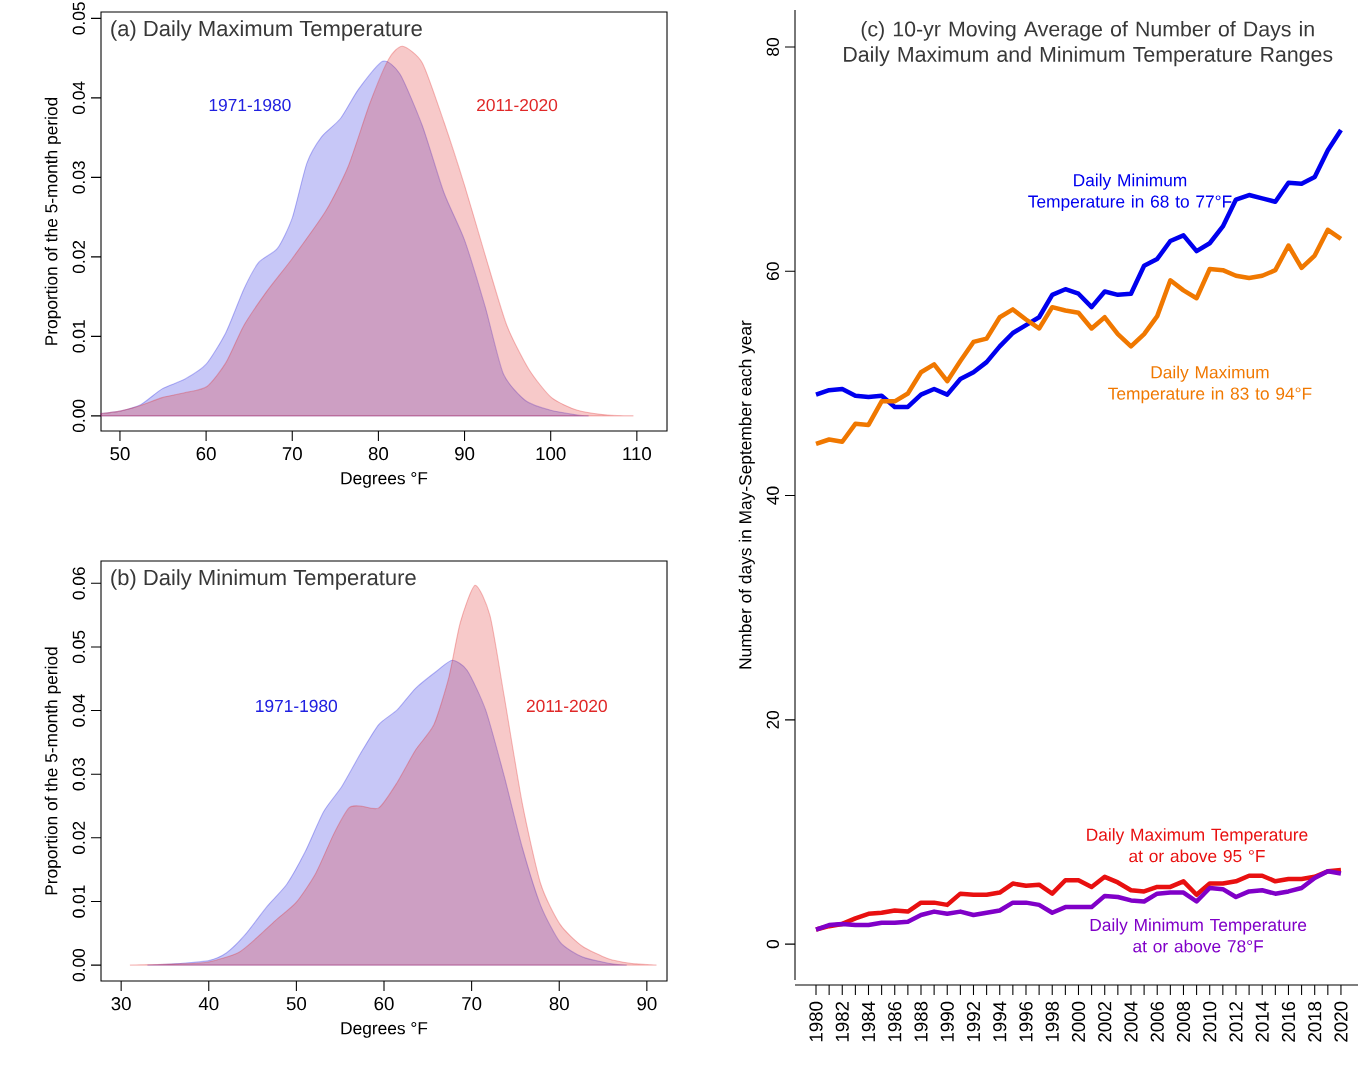 The width and height of the screenshot is (1364, 1075). Describe the element at coordinates (1131, 1021) in the screenshot. I see `x-tick-label: 2004` at that location.